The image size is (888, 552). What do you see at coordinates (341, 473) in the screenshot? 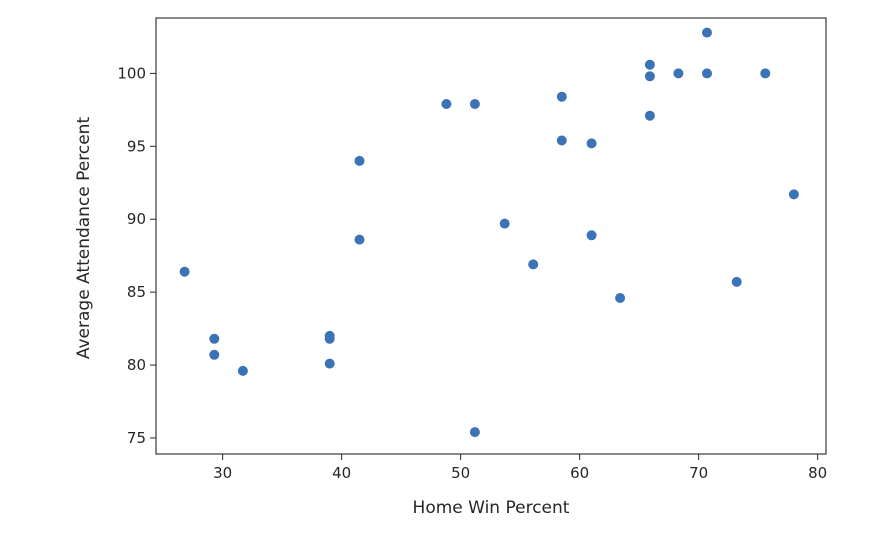
I see `x-tick-label-1: 40` at bounding box center [341, 473].